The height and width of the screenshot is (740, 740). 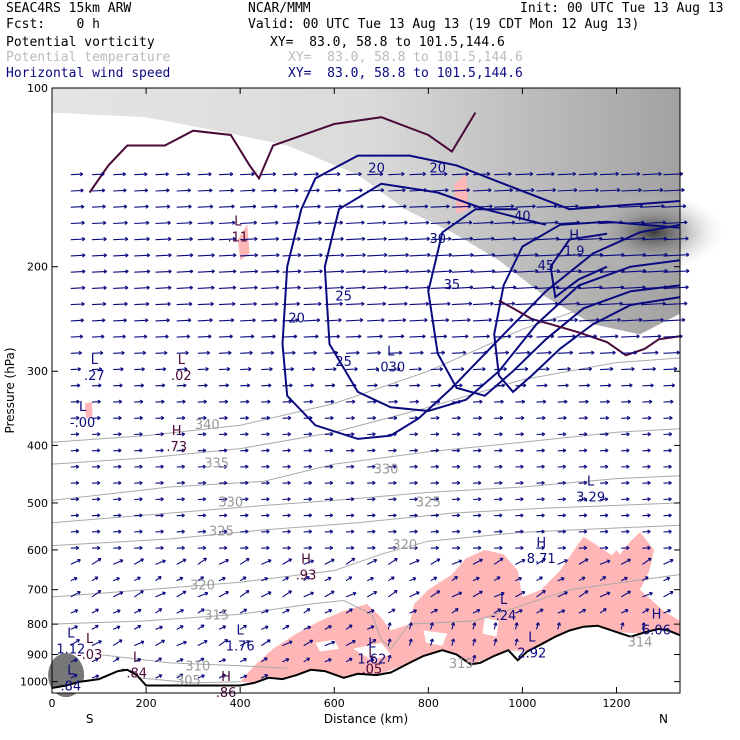 What do you see at coordinates (522, 703) in the screenshot?
I see `x-tick-label-5: 1000` at bounding box center [522, 703].